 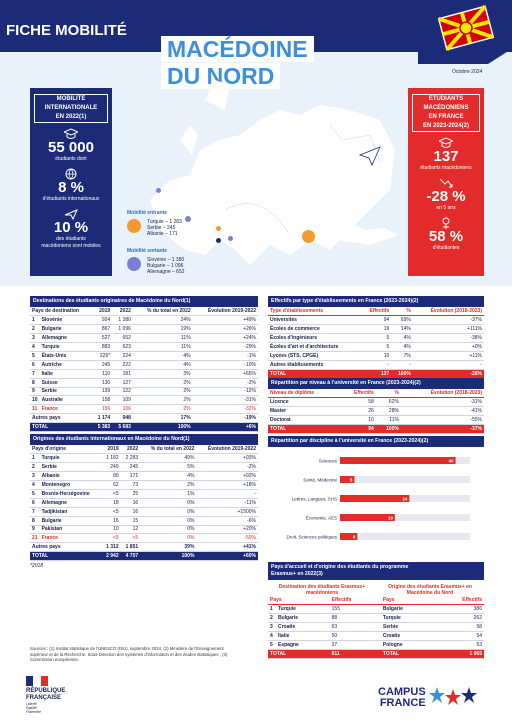 I want to click on table-cell: -31%, so click(x=442, y=402).